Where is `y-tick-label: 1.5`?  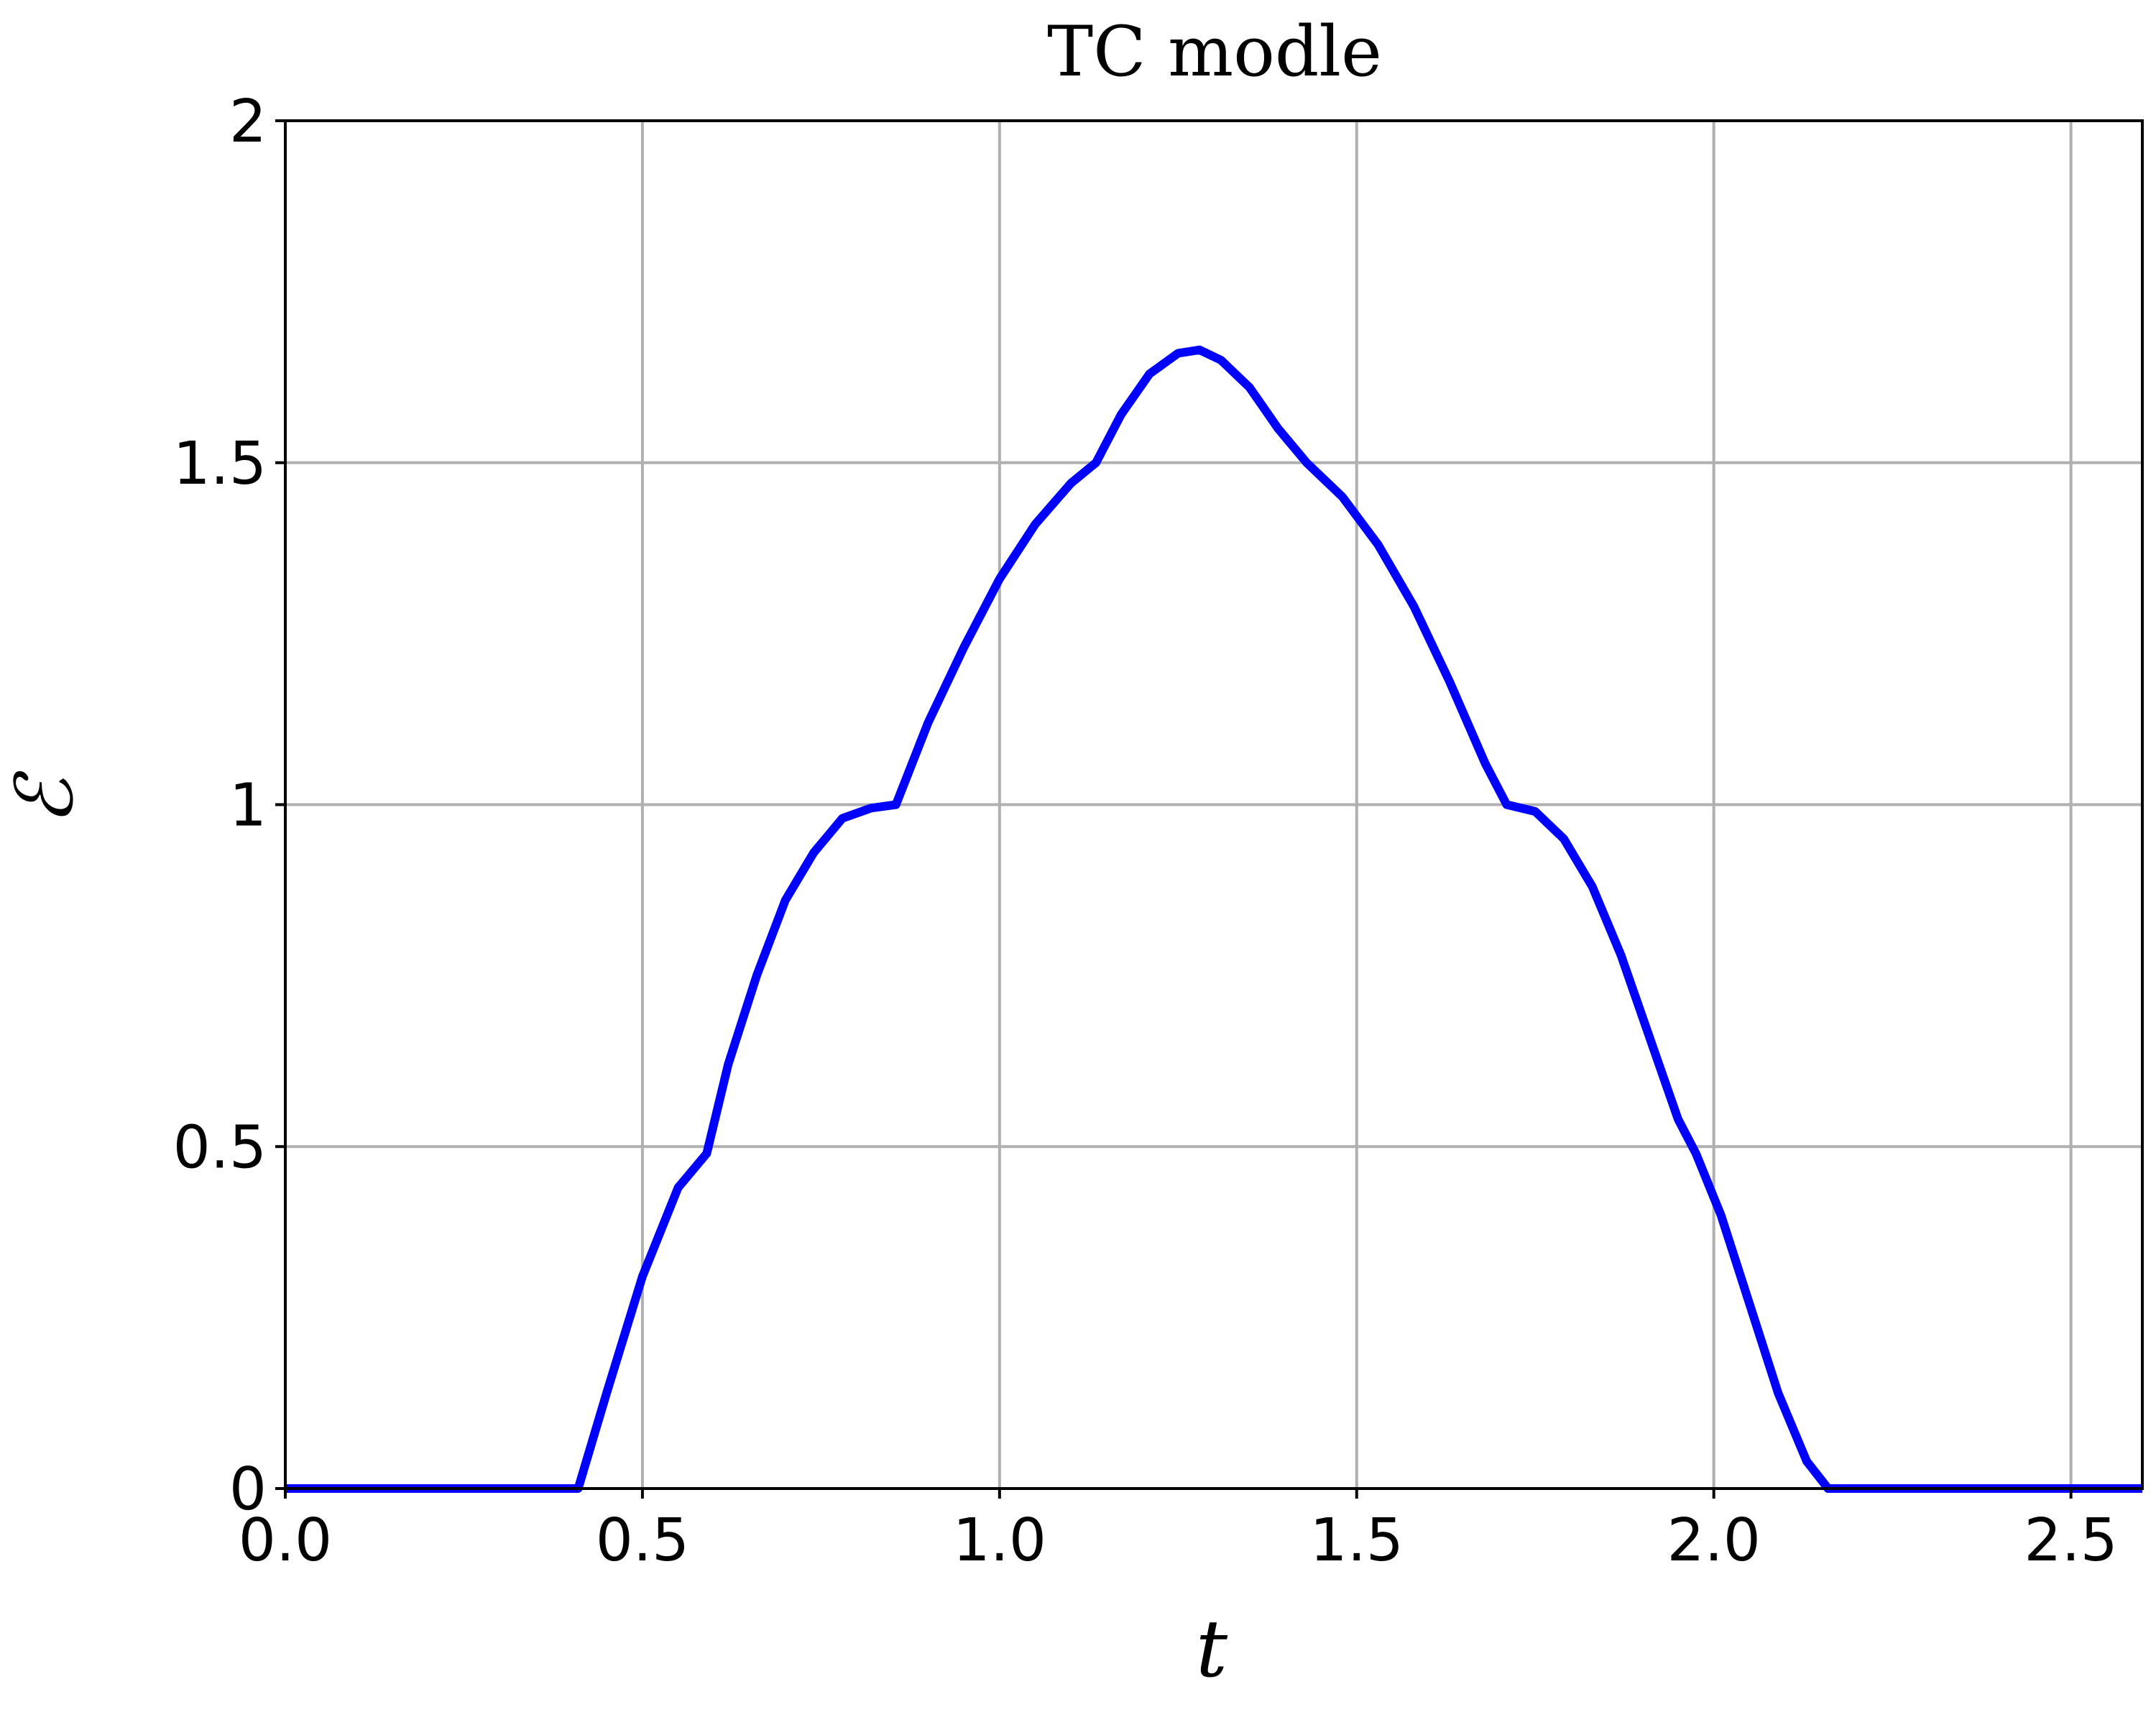
y-tick-label: 1.5 is located at coordinates (220, 464).